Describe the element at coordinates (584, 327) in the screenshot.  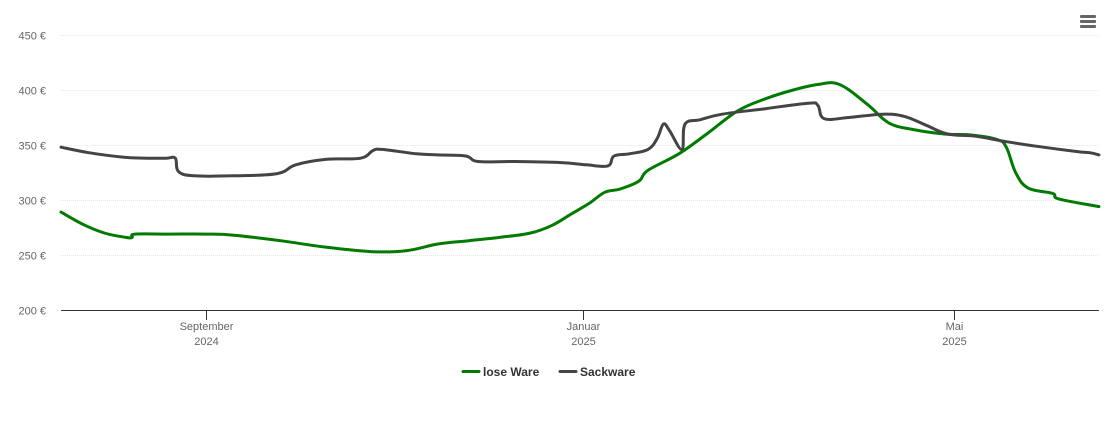
I see `x-tick-label: Januar` at that location.